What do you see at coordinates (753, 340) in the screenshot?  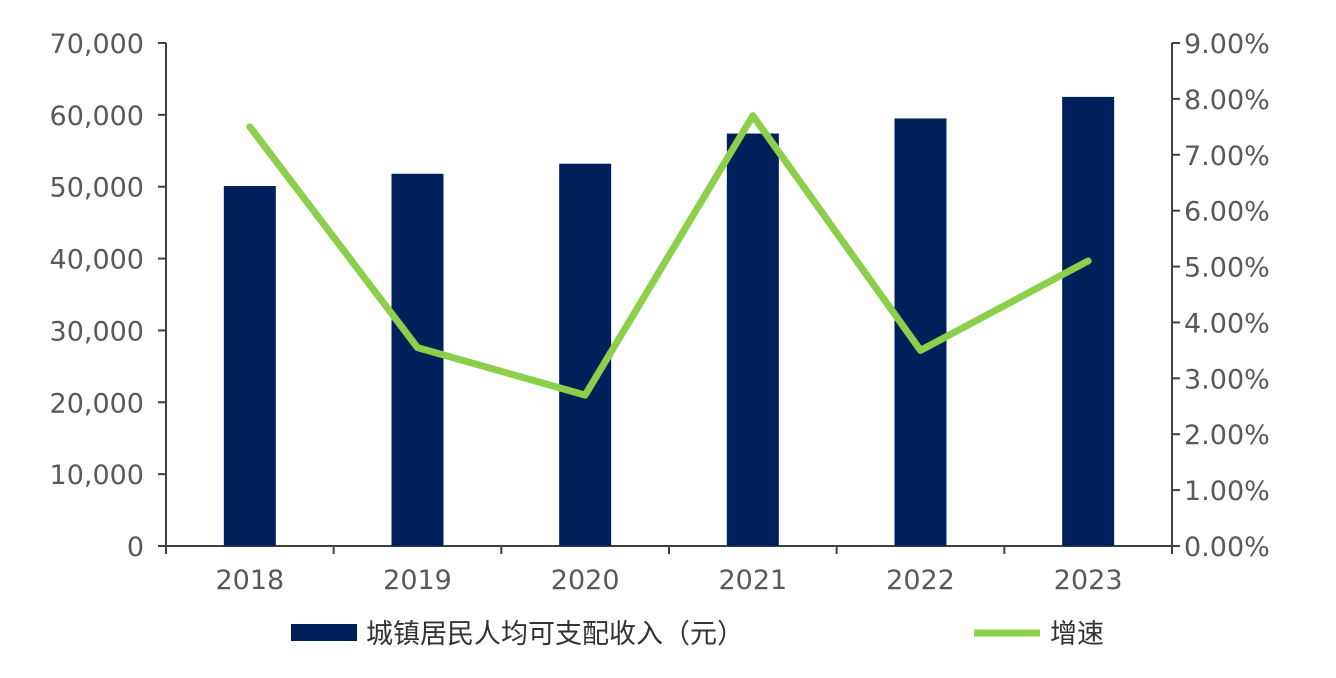 I see `bar-2021` at bounding box center [753, 340].